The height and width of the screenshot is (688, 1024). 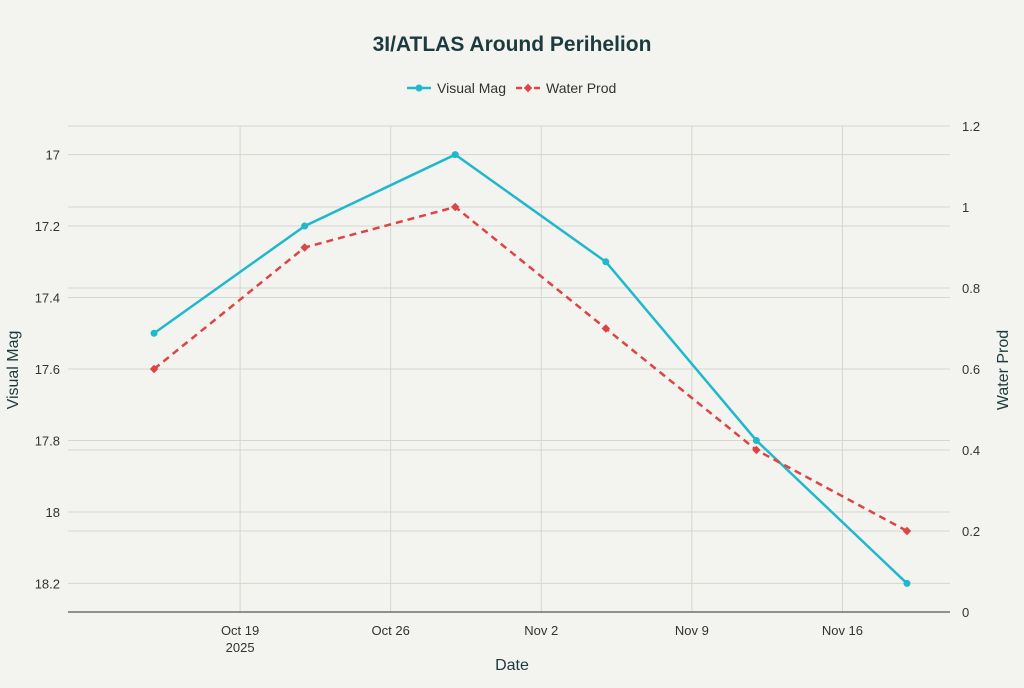 What do you see at coordinates (971, 450) in the screenshot?
I see `y2-tick-label: 0.4` at bounding box center [971, 450].